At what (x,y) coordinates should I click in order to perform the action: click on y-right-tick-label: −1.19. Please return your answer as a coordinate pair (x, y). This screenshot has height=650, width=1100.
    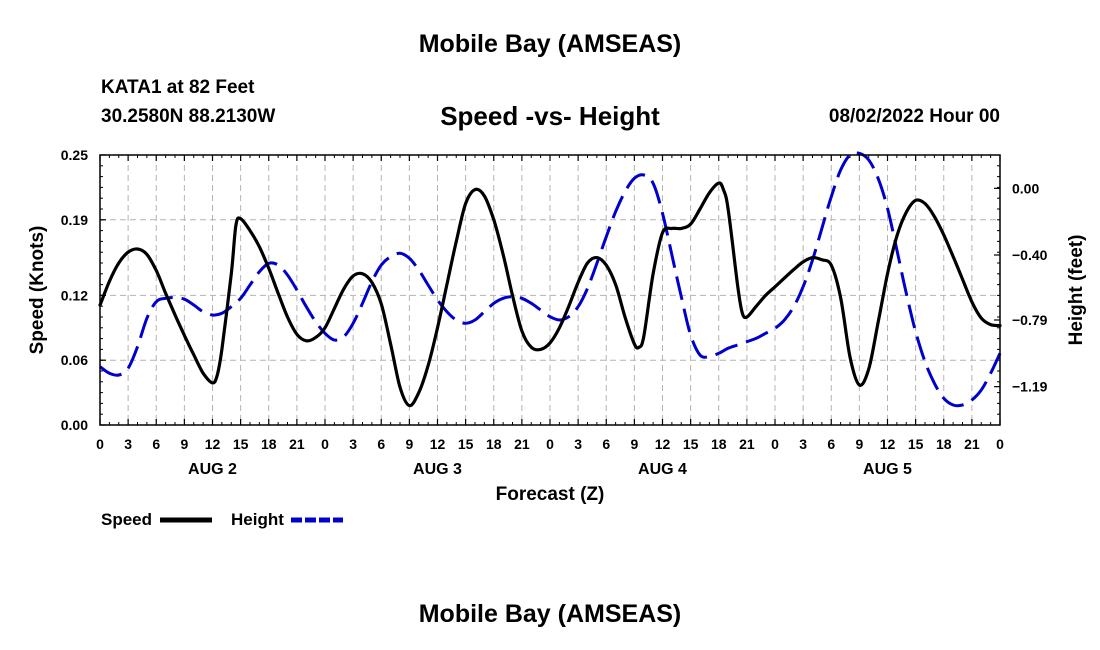
    Looking at the image, I should click on (1030, 387).